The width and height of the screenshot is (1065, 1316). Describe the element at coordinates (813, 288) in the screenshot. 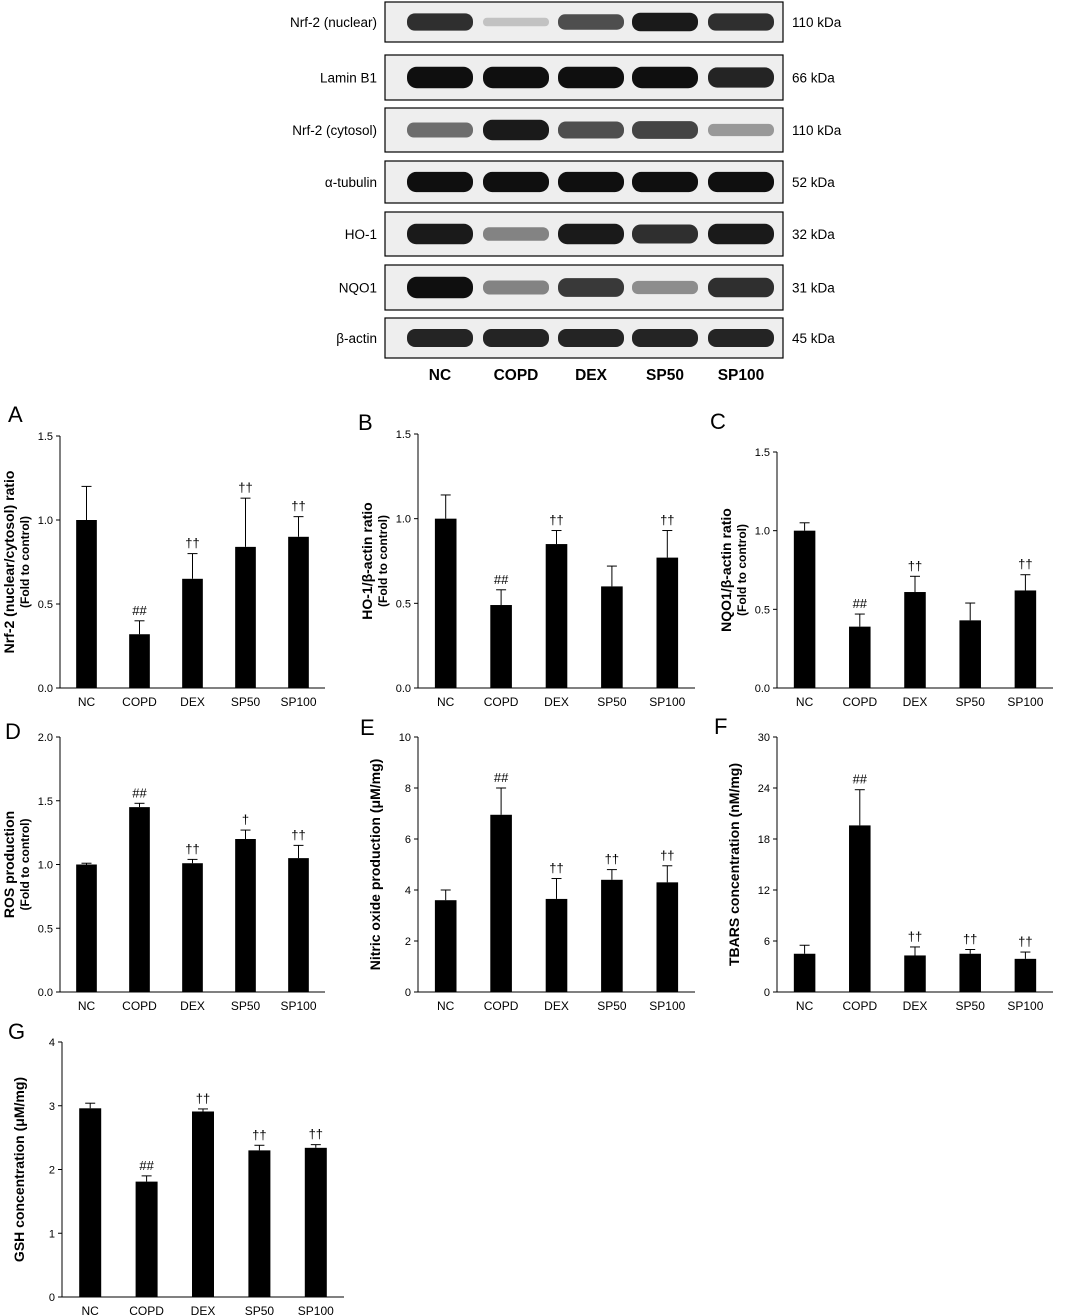

I see `blot-kda-label: 31 kDa` at that location.